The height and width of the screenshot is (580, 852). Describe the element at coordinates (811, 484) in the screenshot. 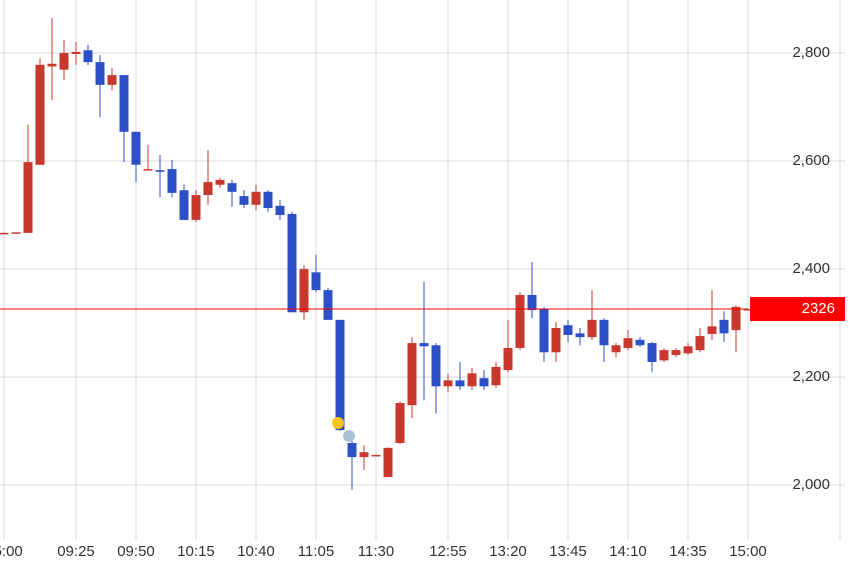

I see `y-tick-label: 2,000` at that location.